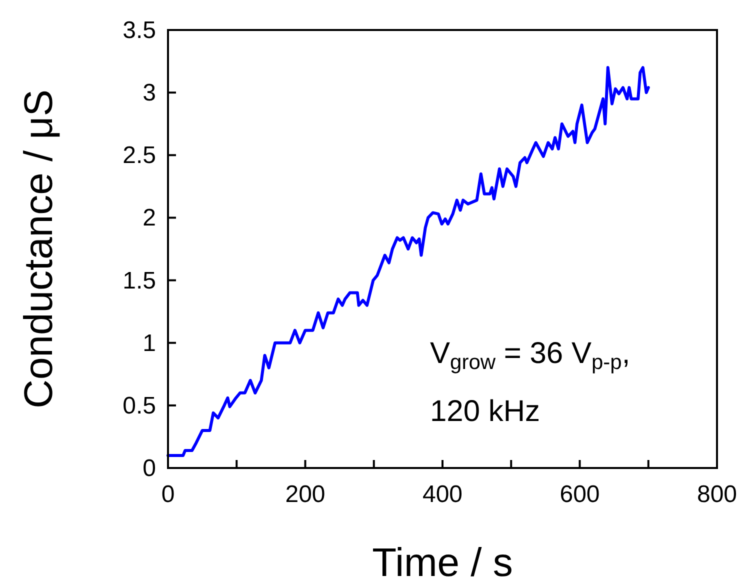 The image size is (749, 585). What do you see at coordinates (139, 406) in the screenshot?
I see `y-tick-label: 0.5` at bounding box center [139, 406].